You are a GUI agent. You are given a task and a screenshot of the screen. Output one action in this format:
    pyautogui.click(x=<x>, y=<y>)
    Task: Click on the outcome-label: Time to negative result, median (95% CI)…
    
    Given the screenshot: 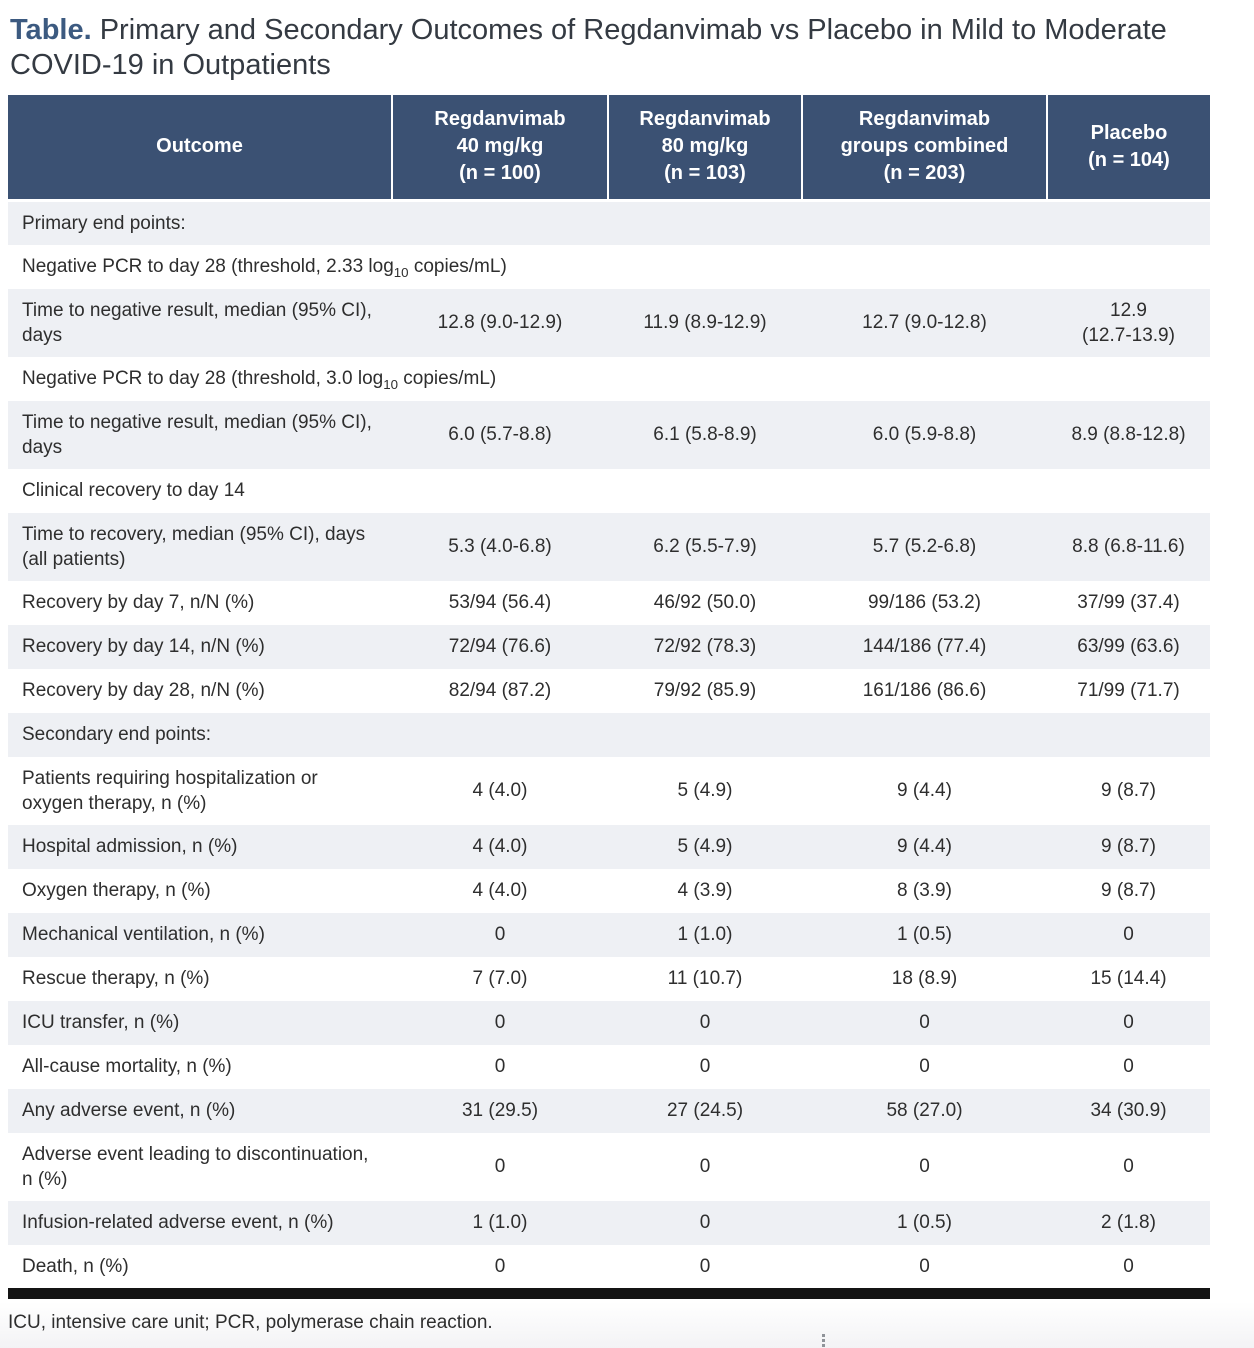 What is the action you would take?
    pyautogui.click(x=197, y=322)
    